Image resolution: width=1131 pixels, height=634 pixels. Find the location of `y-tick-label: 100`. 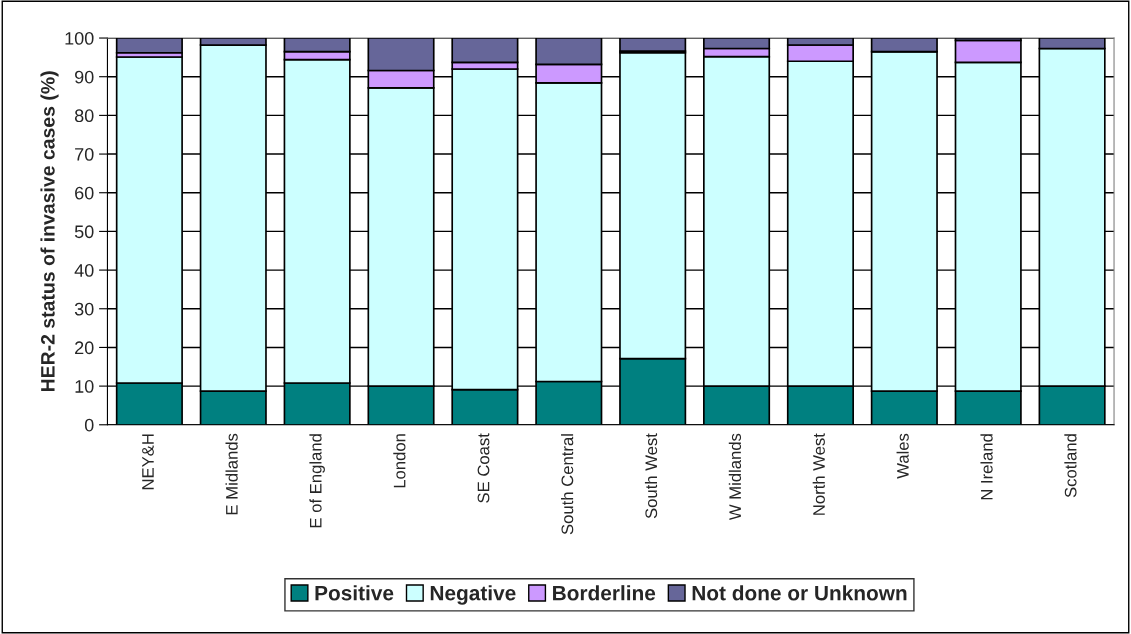

y-tick-label: 100 is located at coordinates (79, 38).